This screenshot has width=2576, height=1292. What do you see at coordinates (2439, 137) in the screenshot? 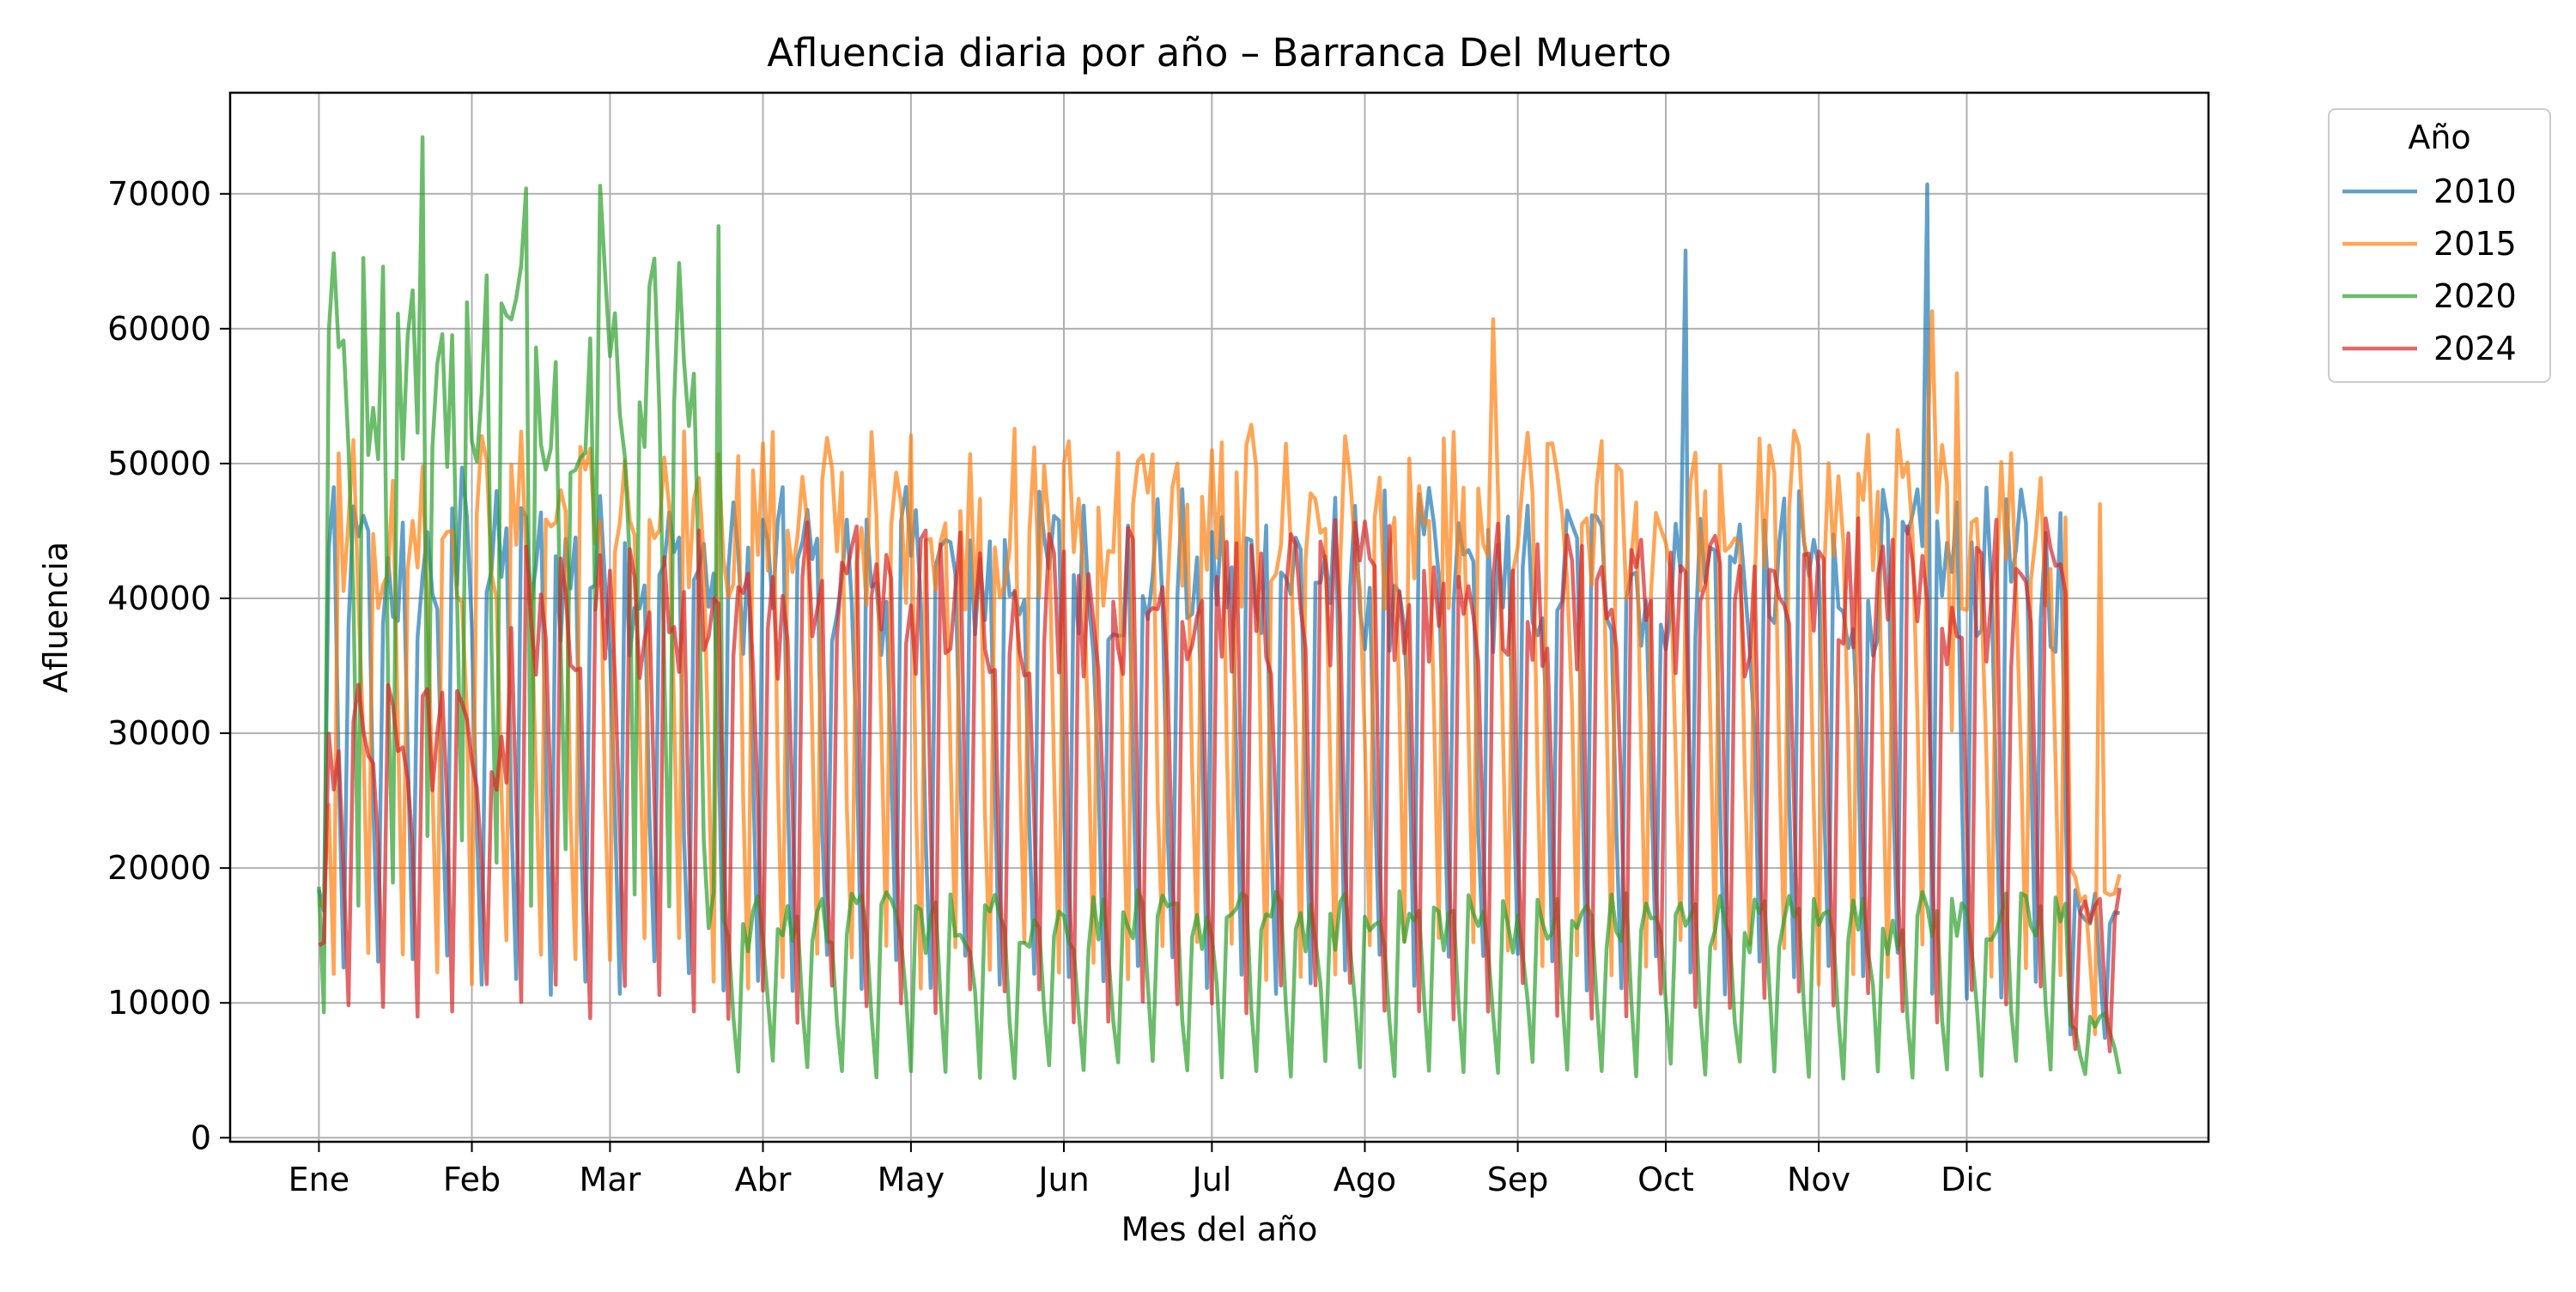
I see `legend-title: Año` at bounding box center [2439, 137].